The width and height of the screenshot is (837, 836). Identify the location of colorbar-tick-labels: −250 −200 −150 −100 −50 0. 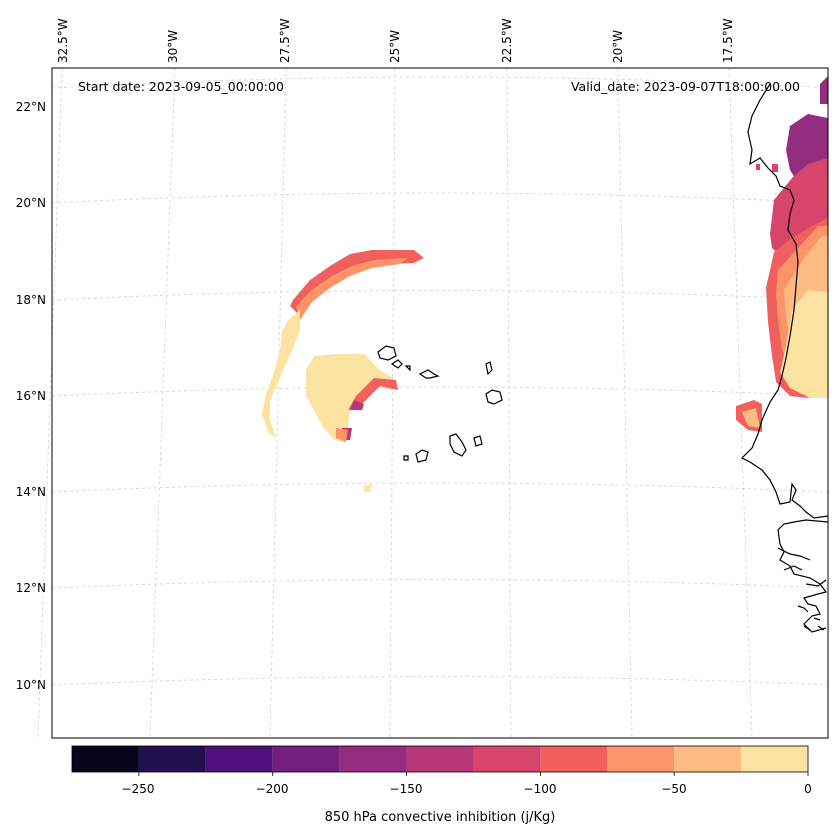
(467, 789).